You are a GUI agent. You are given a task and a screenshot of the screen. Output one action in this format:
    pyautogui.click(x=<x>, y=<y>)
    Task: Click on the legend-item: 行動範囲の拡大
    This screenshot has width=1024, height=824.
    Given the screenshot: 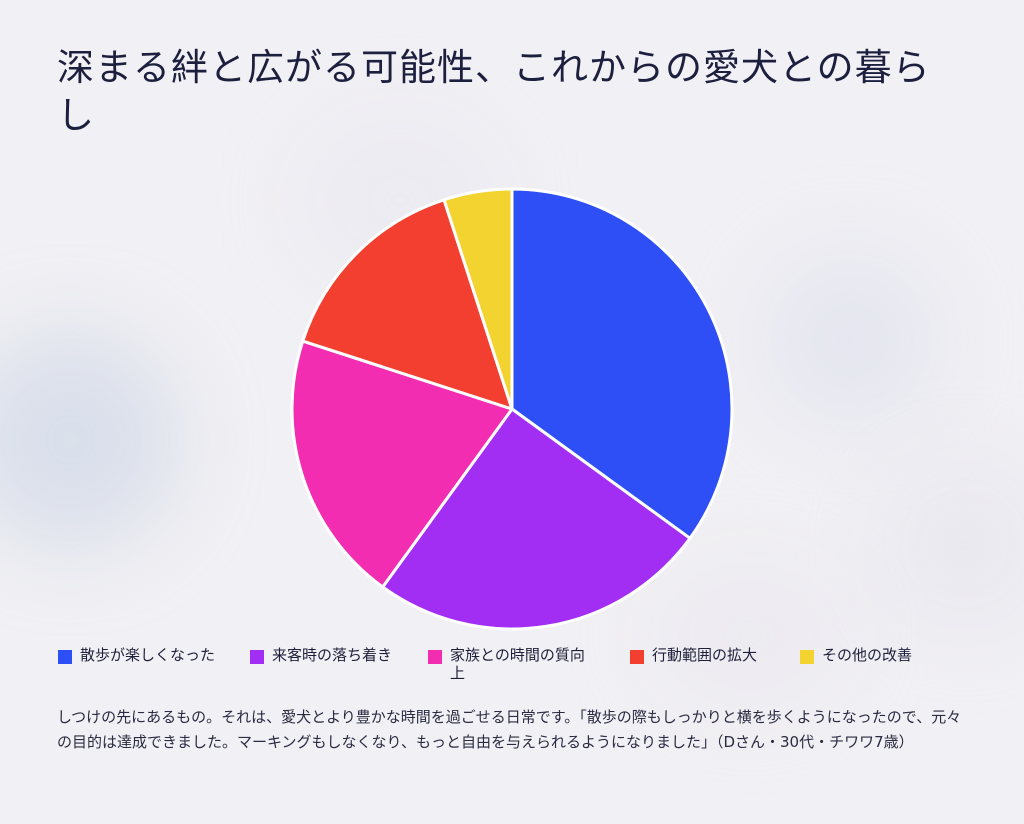 What is the action you would take?
    pyautogui.click(x=693, y=655)
    